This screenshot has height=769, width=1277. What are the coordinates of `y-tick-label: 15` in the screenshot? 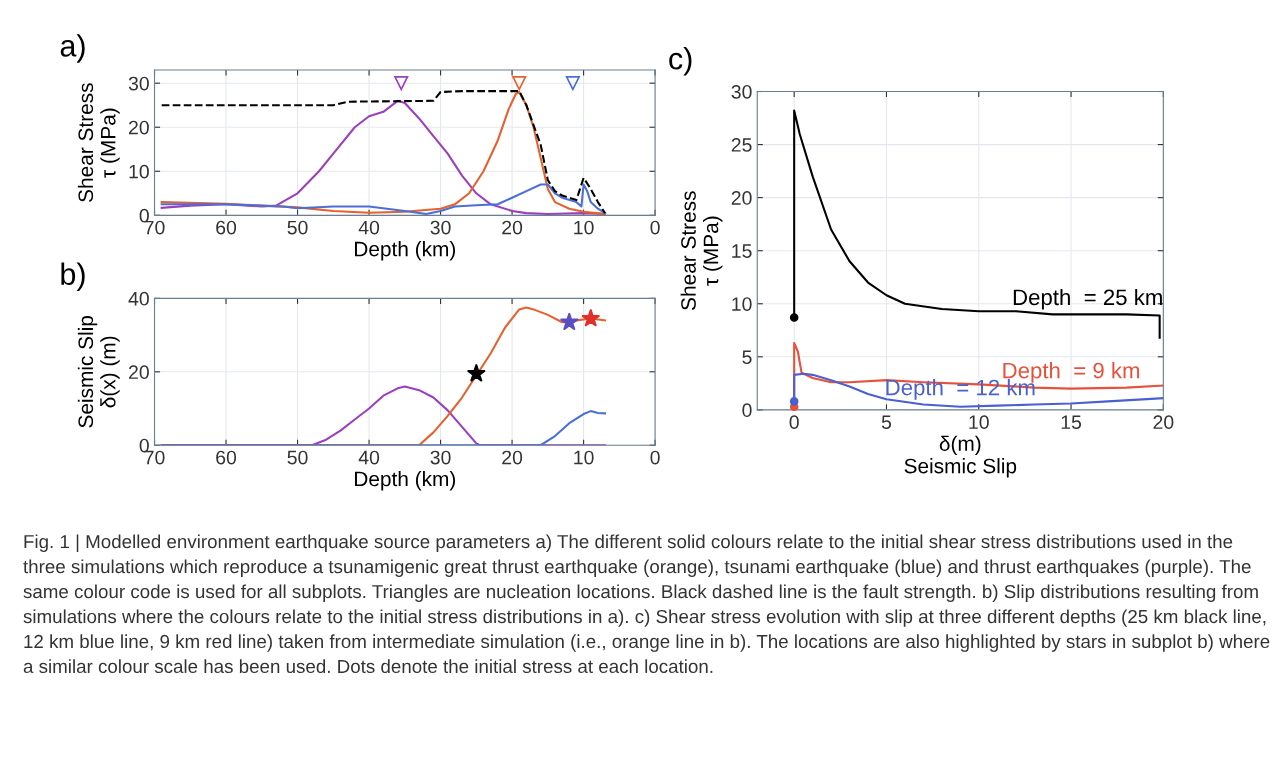 It's located at (742, 251).